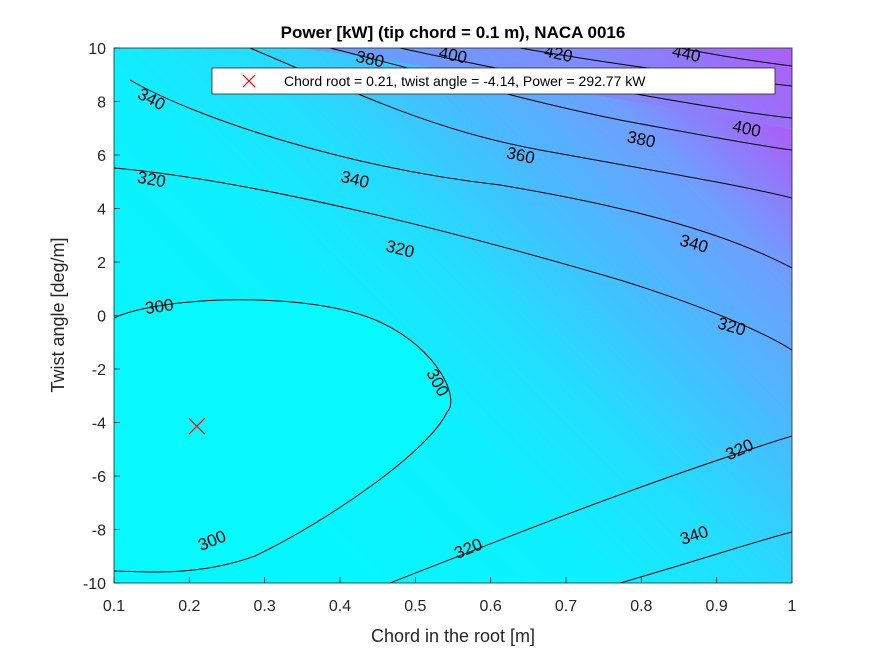  Describe the element at coordinates (641, 606) in the screenshot. I see `x-tick-label: 0.8` at that location.